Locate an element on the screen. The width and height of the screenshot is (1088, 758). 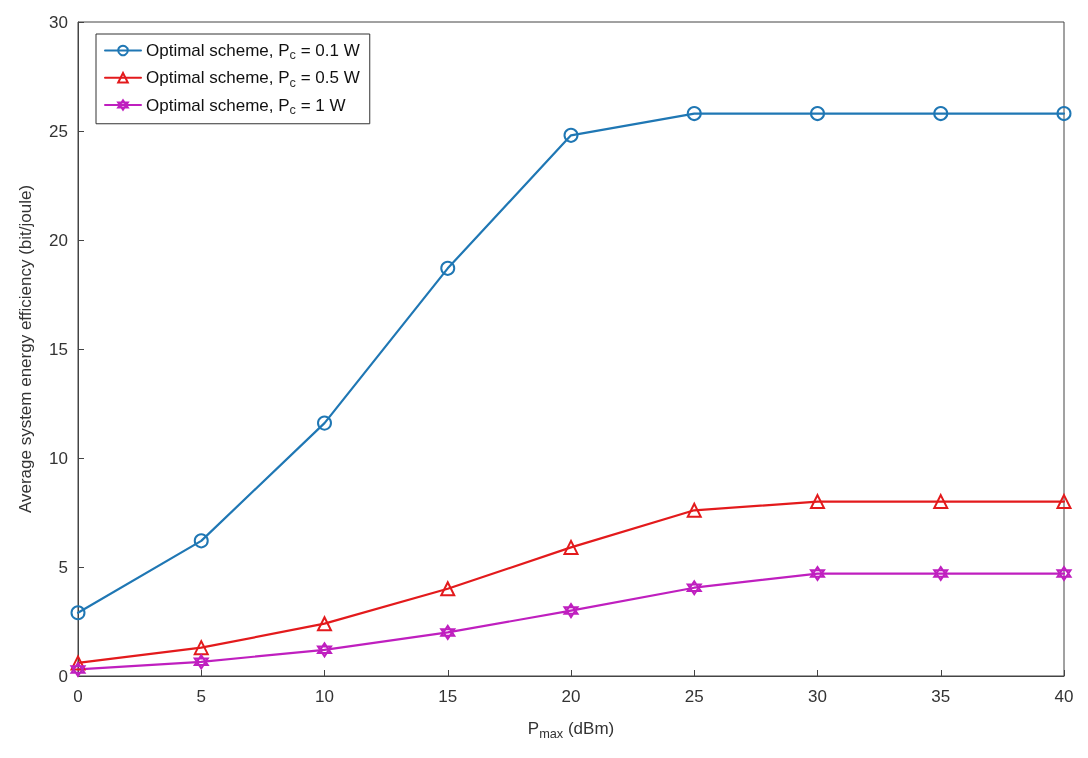
y-axis-title: Average system energy efficiency (bit/joule) is located at coordinates (25, 349).